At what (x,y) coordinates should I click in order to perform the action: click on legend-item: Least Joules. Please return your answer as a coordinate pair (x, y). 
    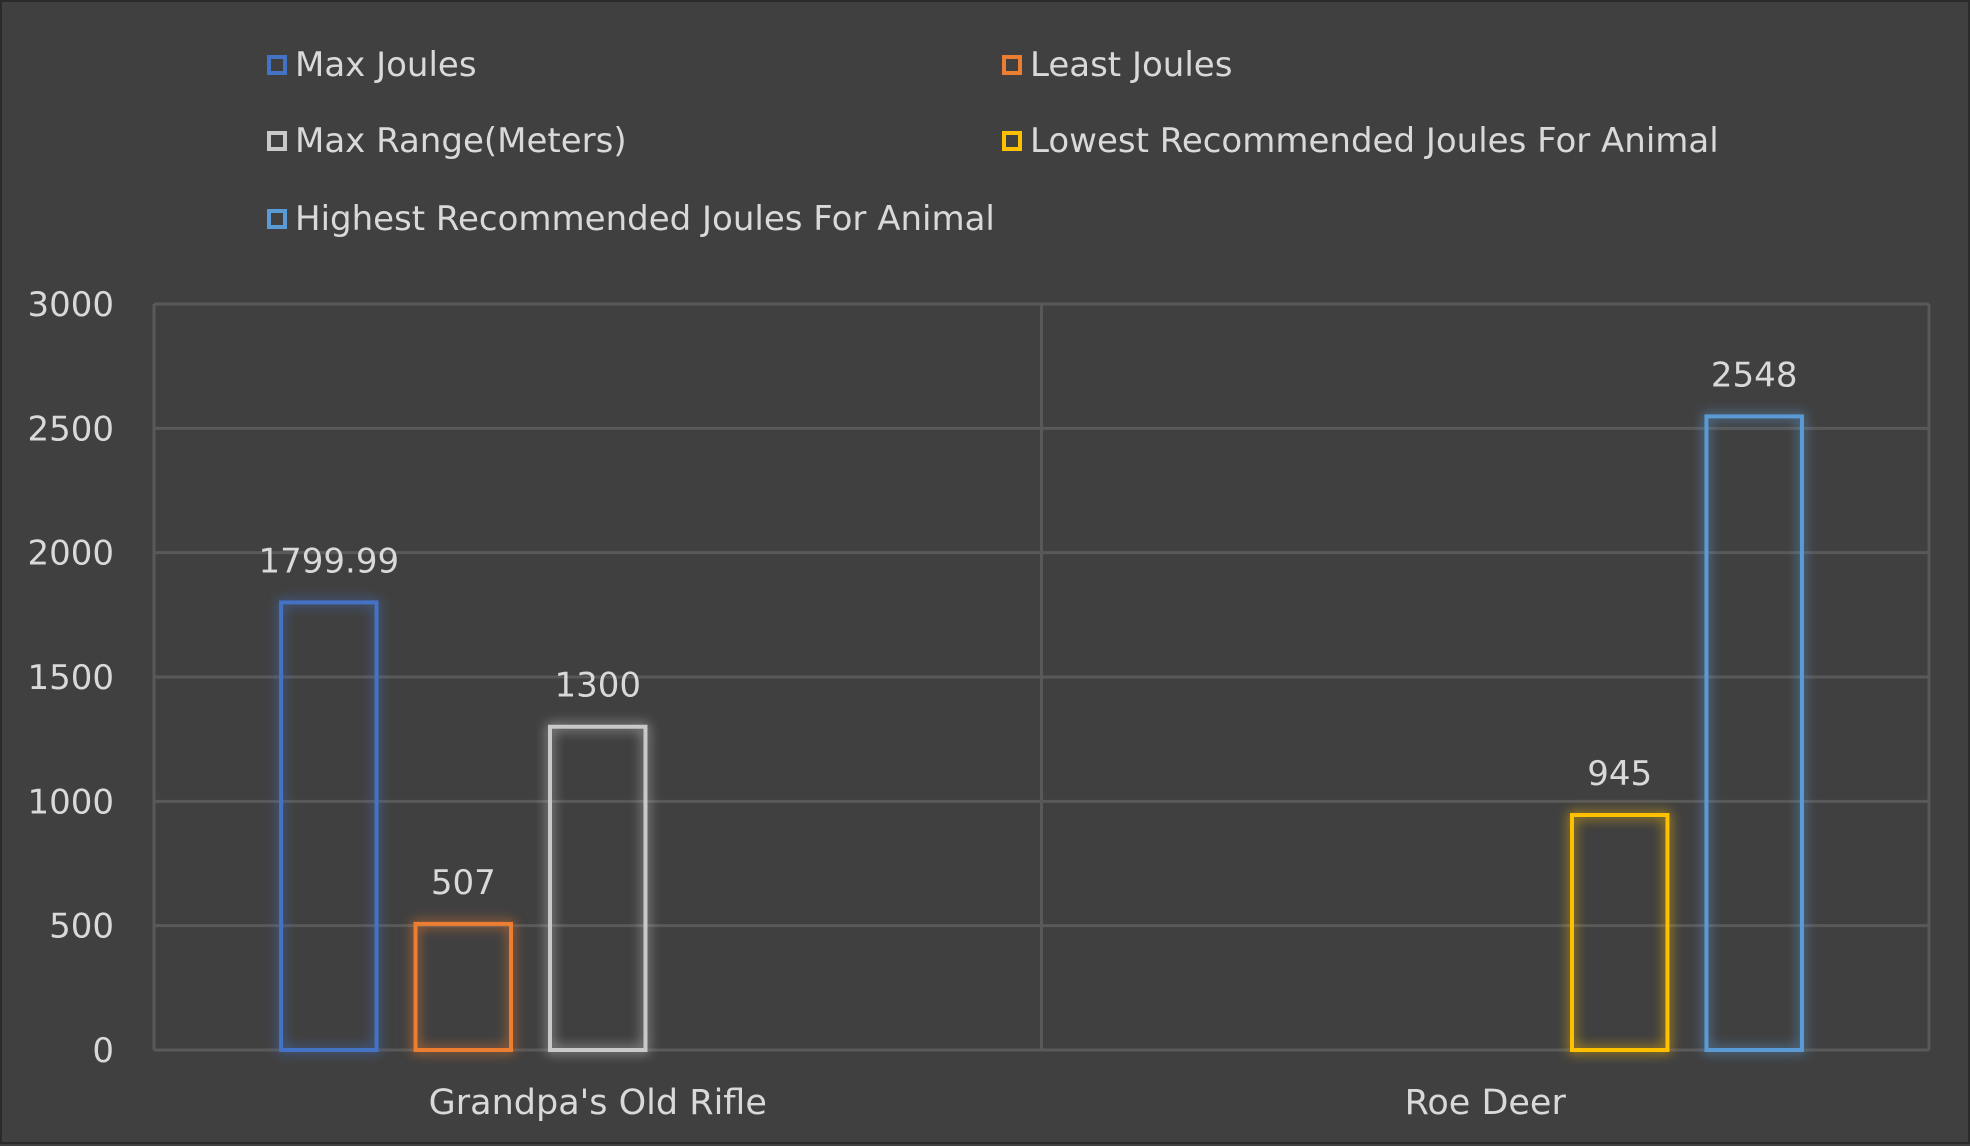
    Looking at the image, I should click on (1117, 65).